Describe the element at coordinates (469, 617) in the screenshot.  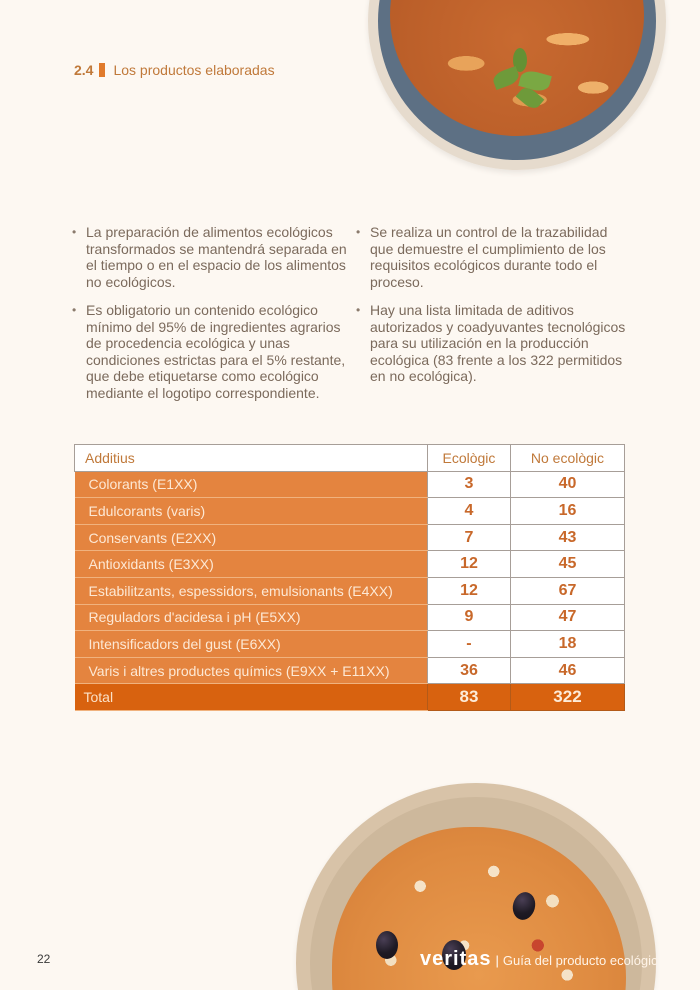
I see `eco-count: 9` at that location.